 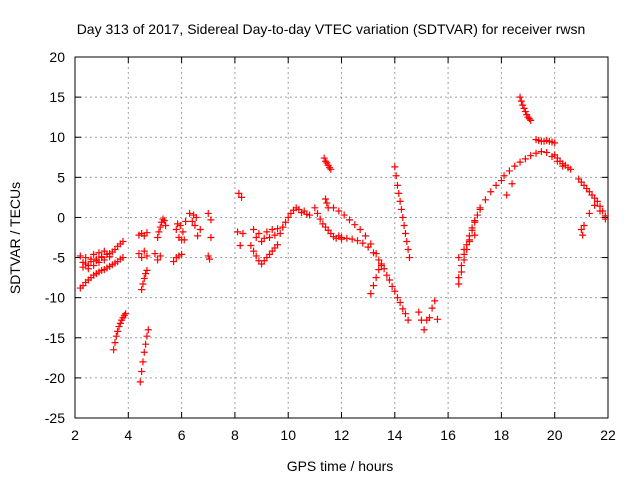 I want to click on series-arc-a, so click(x=101, y=273).